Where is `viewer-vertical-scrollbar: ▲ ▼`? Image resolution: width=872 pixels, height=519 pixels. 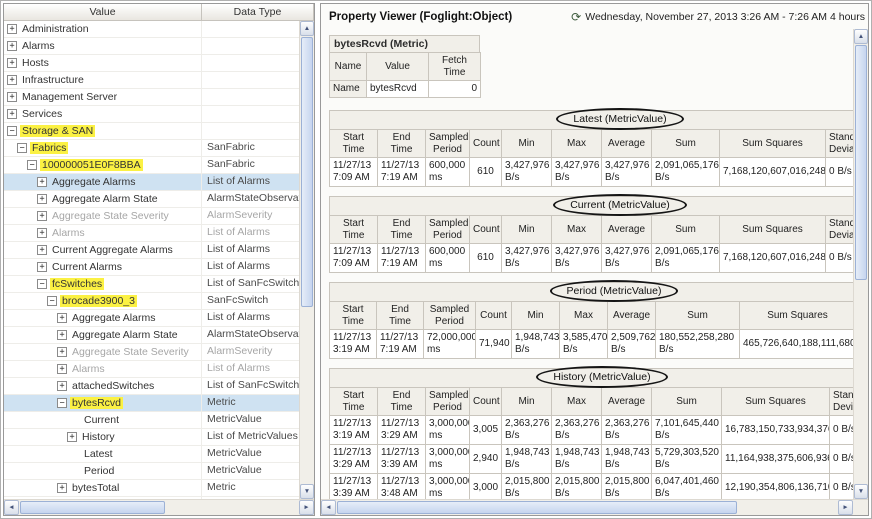
viewer-vertical-scrollbar: ▲ ▼ is located at coordinates (860, 264).